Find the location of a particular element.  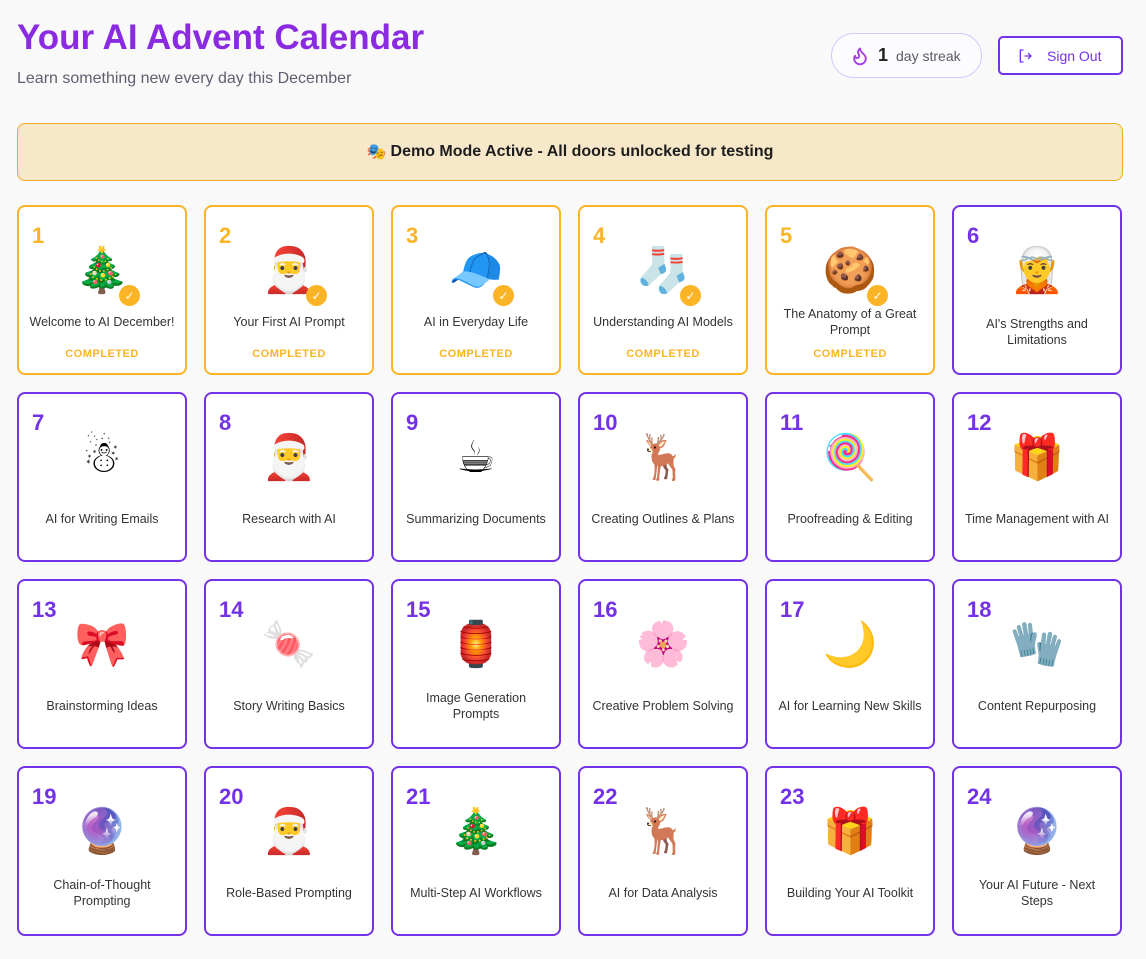

day-number: 8 is located at coordinates (225, 422).